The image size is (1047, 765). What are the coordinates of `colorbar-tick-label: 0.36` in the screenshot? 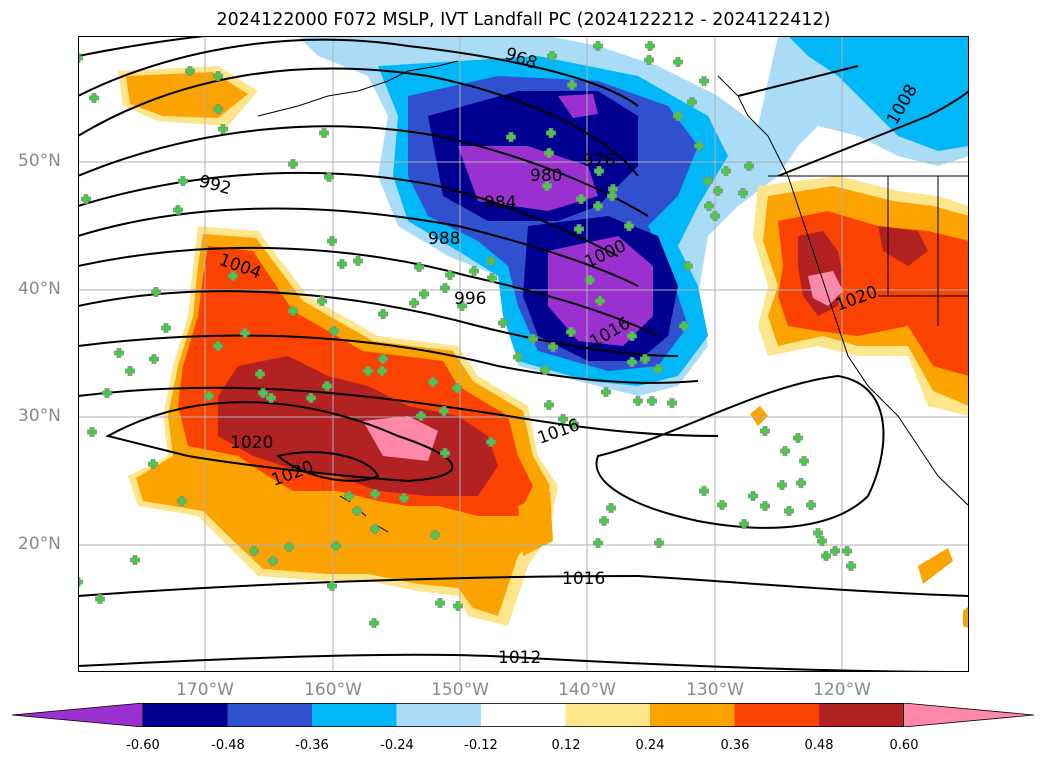 It's located at (735, 745).